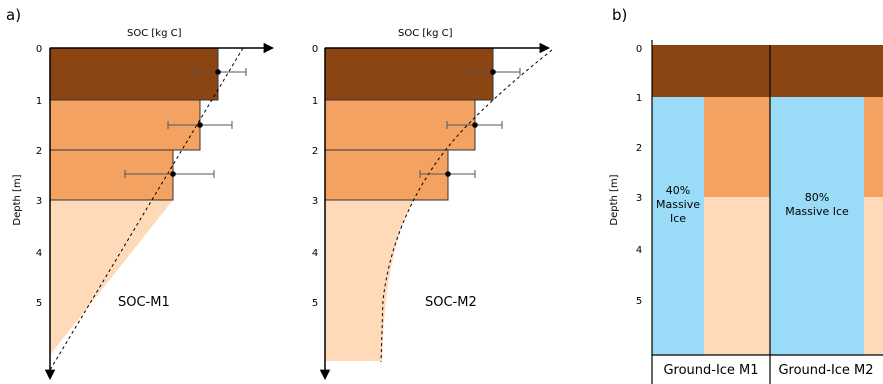 Image resolution: width=883 pixels, height=384 pixels. Describe the element at coordinates (873, 276) in the screenshot. I see `ground-ice-m2-deep-layer` at that location.